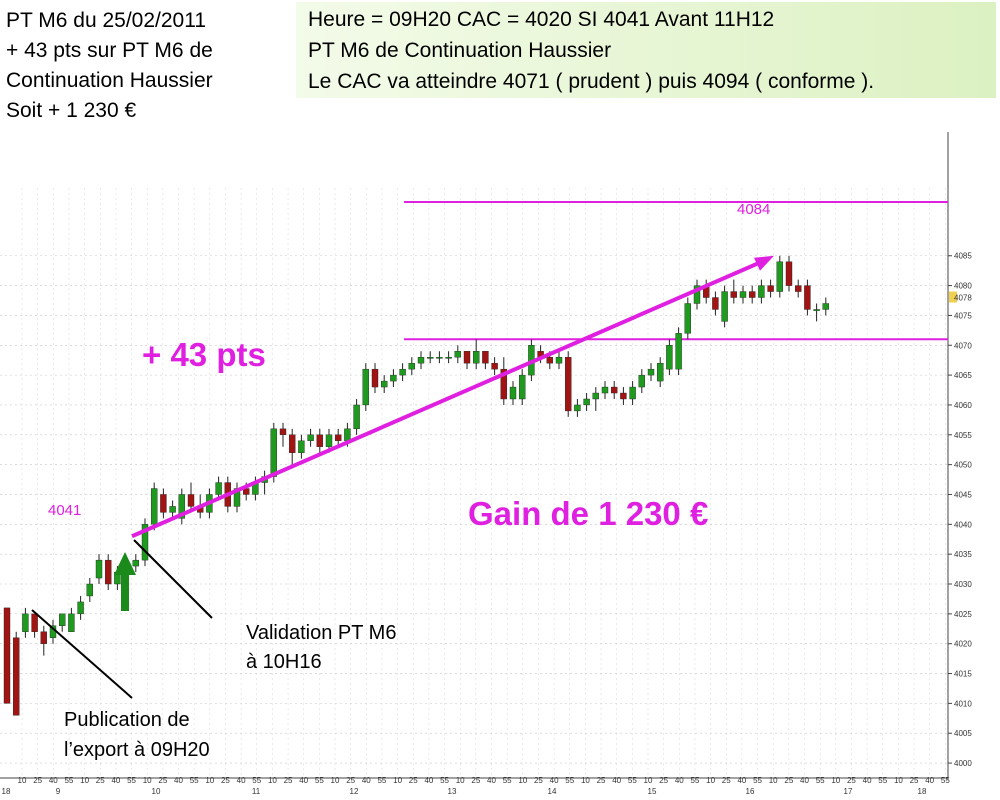  What do you see at coordinates (750, 791) in the screenshot?
I see `x-hour-label: 16` at bounding box center [750, 791].